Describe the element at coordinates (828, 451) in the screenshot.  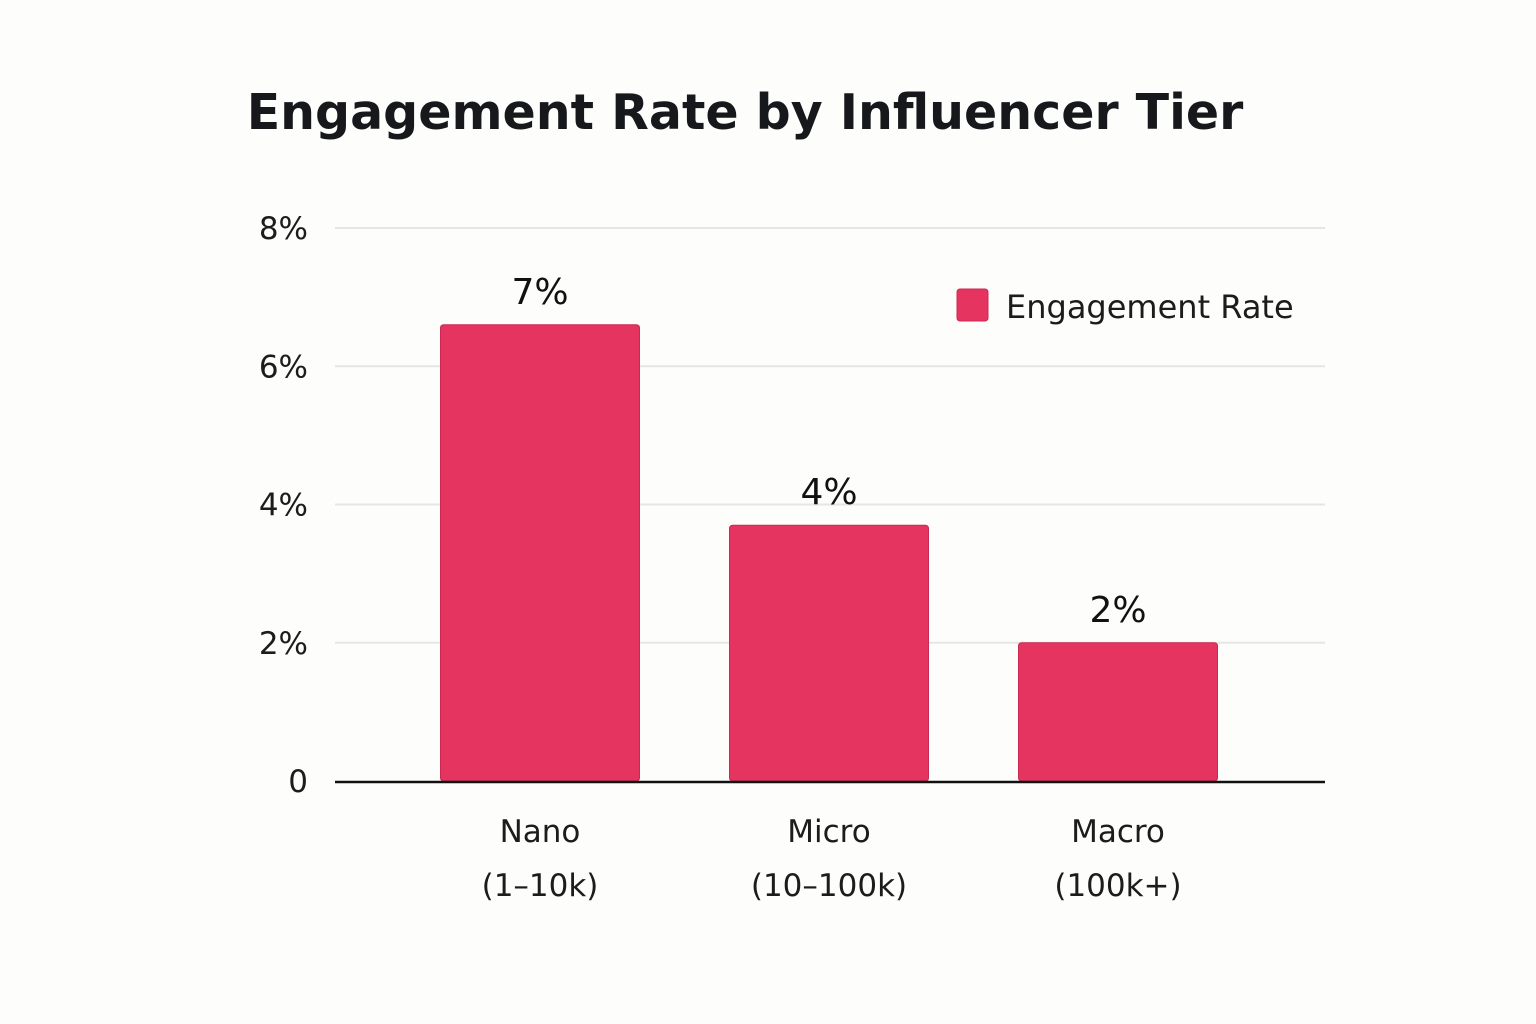
I see `data-labels: 7% 4% 2%` at that location.